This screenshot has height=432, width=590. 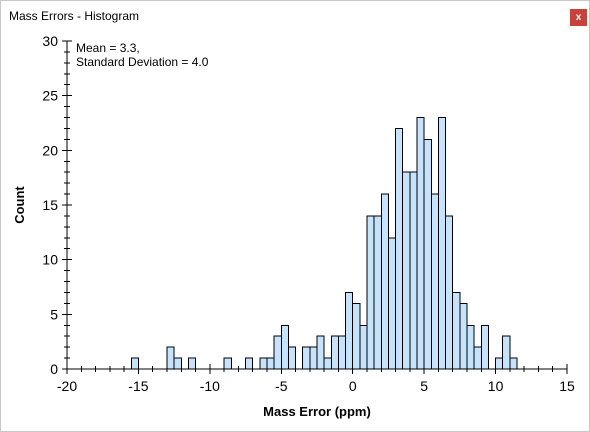 What do you see at coordinates (210, 386) in the screenshot?
I see `x-tick-label: -10` at bounding box center [210, 386].